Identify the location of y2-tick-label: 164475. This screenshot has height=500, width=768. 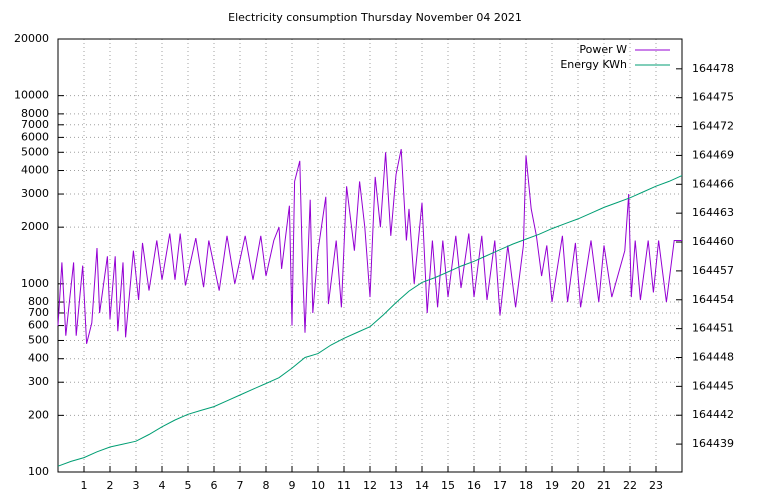
(713, 97).